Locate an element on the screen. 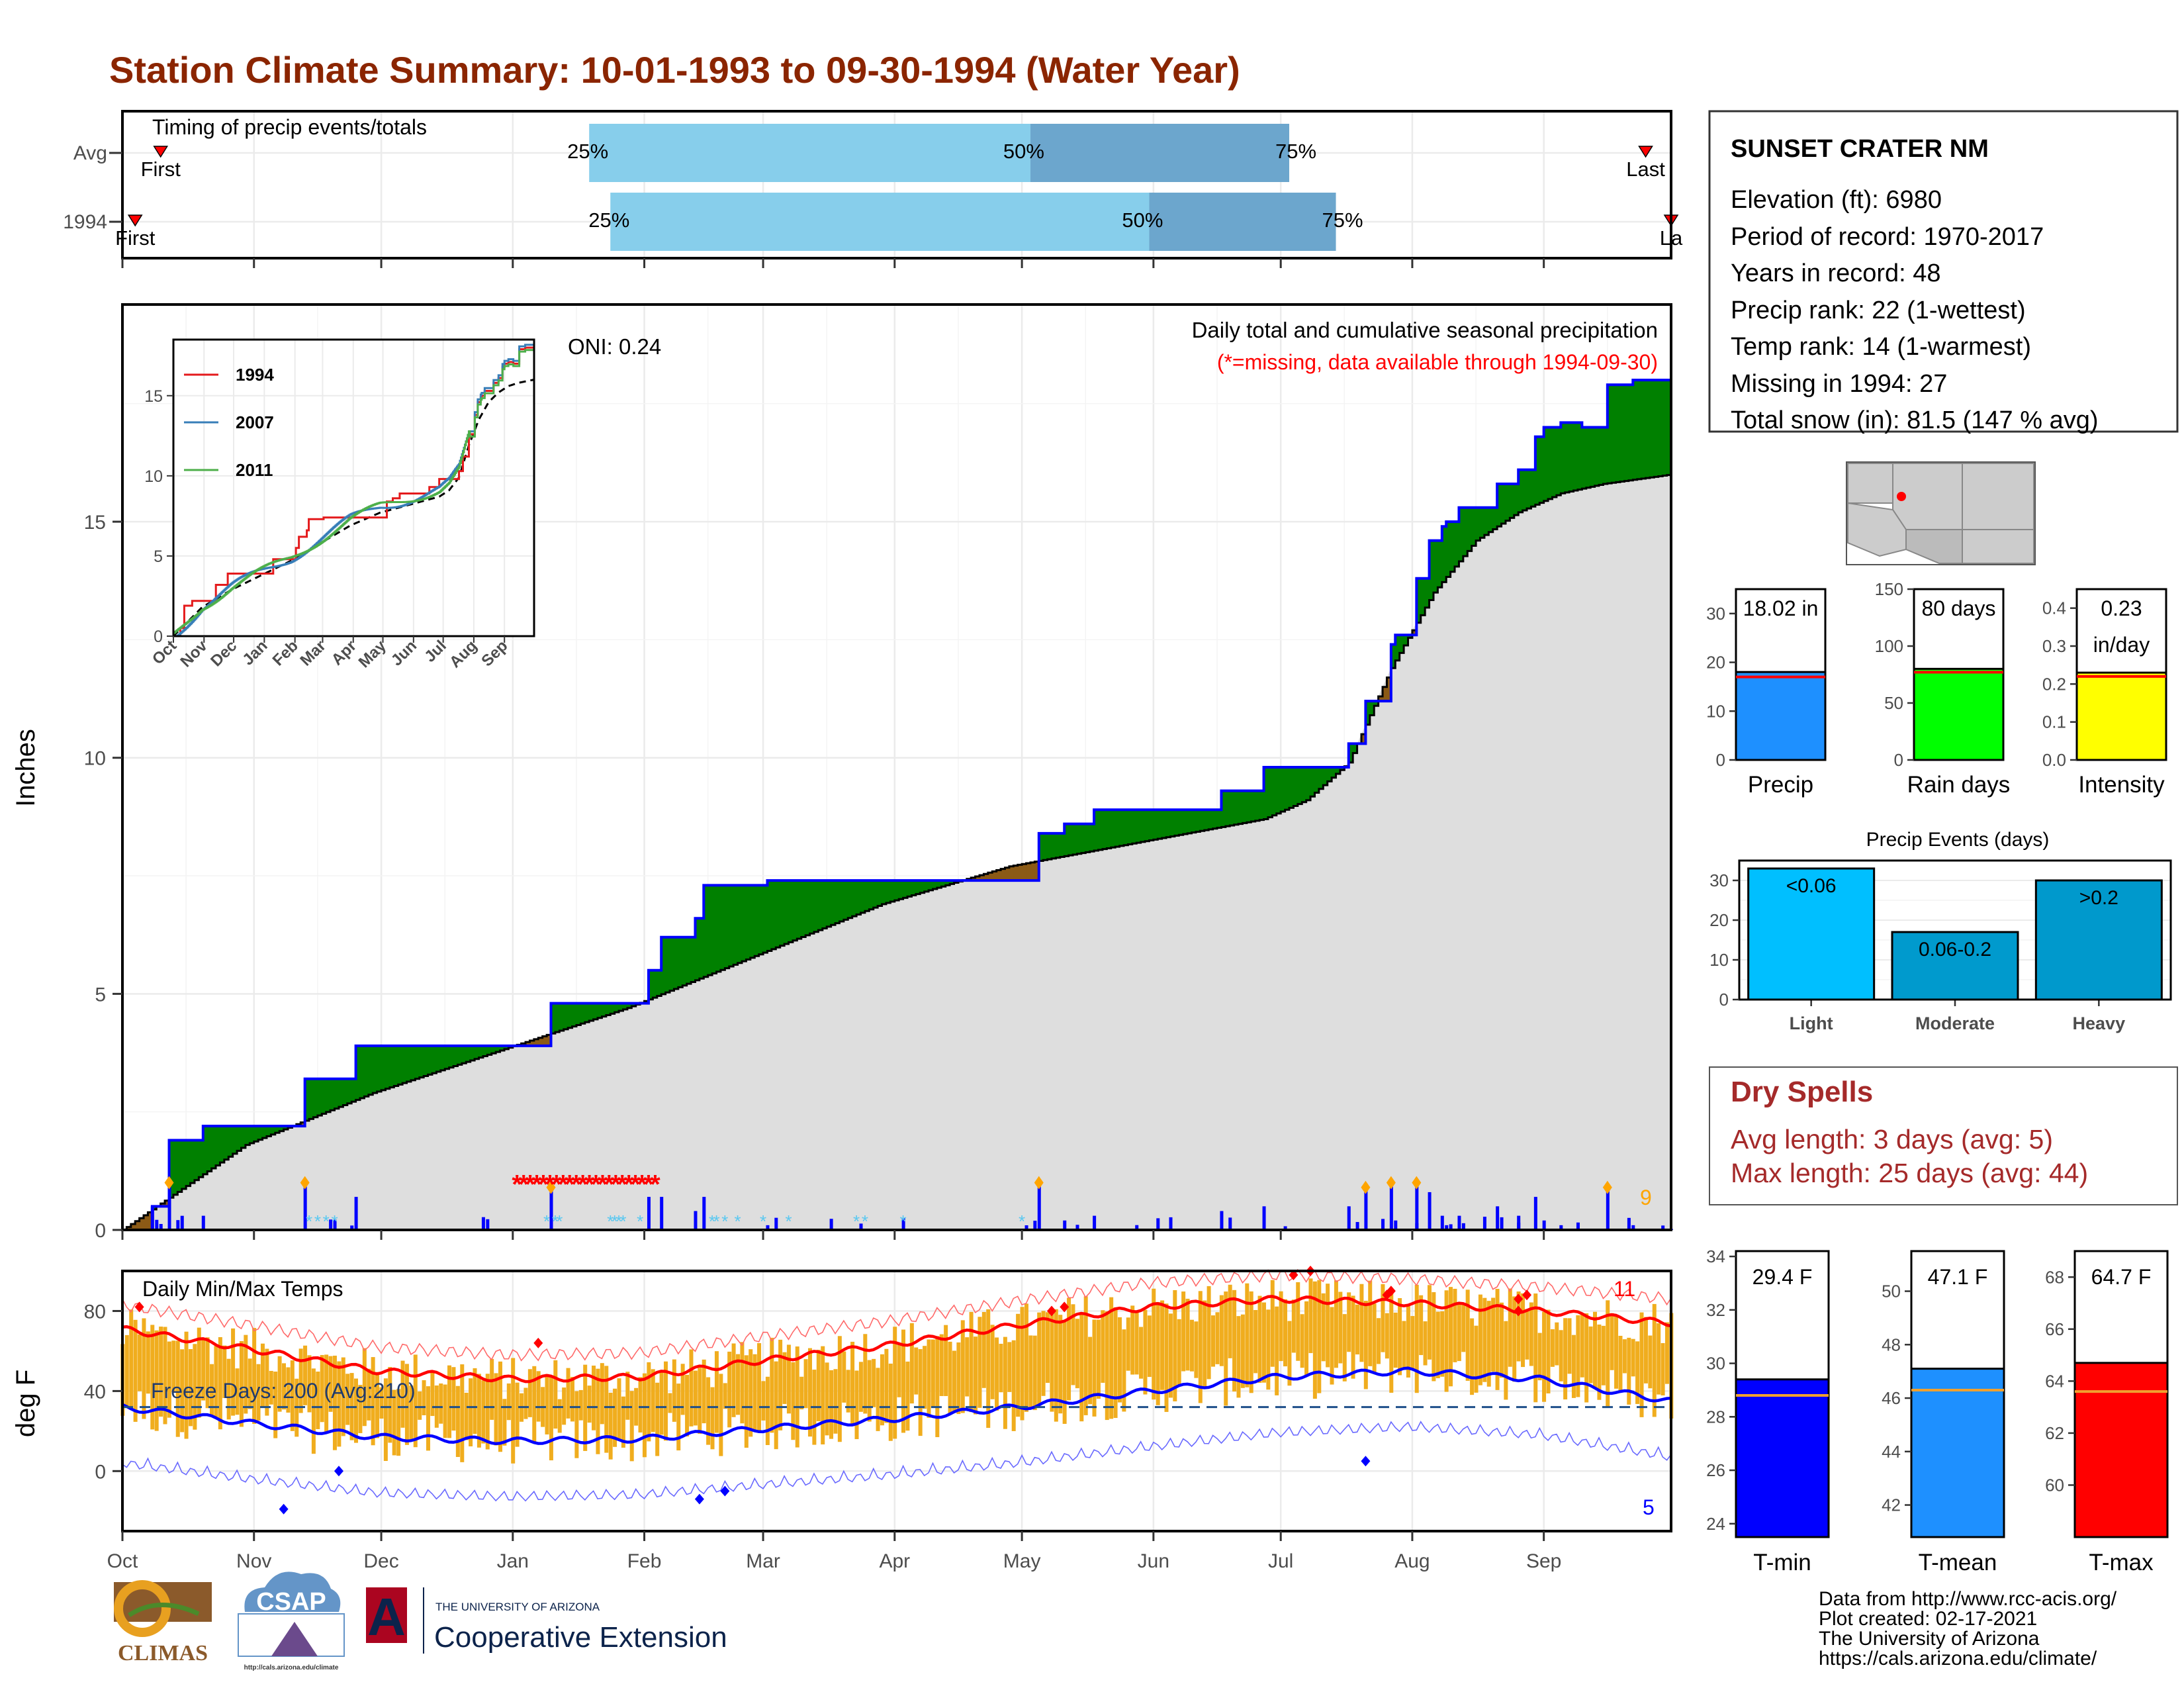 The image size is (2184, 1688). hot-days-count: 11 is located at coordinates (1624, 1289).